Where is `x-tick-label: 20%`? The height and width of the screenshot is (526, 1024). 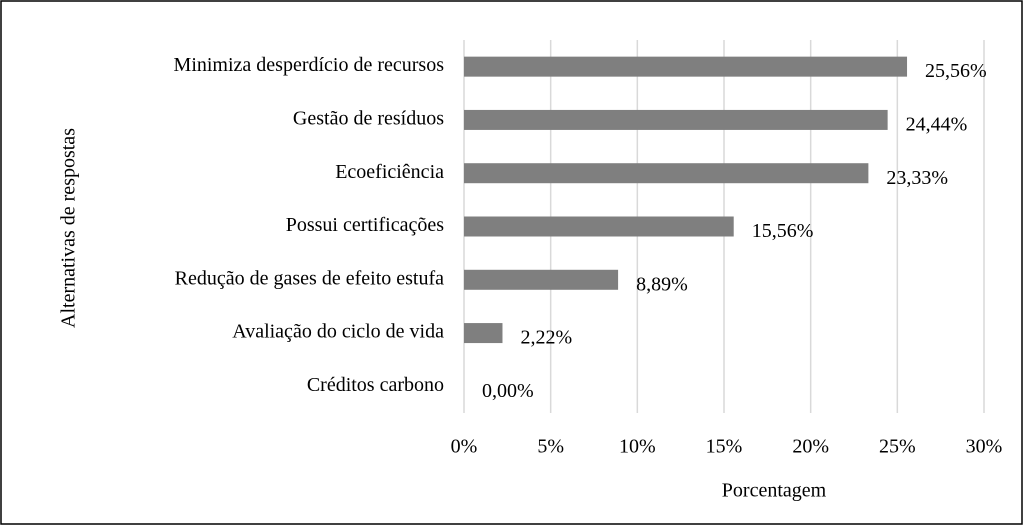 x-tick-label: 20% is located at coordinates (810, 447).